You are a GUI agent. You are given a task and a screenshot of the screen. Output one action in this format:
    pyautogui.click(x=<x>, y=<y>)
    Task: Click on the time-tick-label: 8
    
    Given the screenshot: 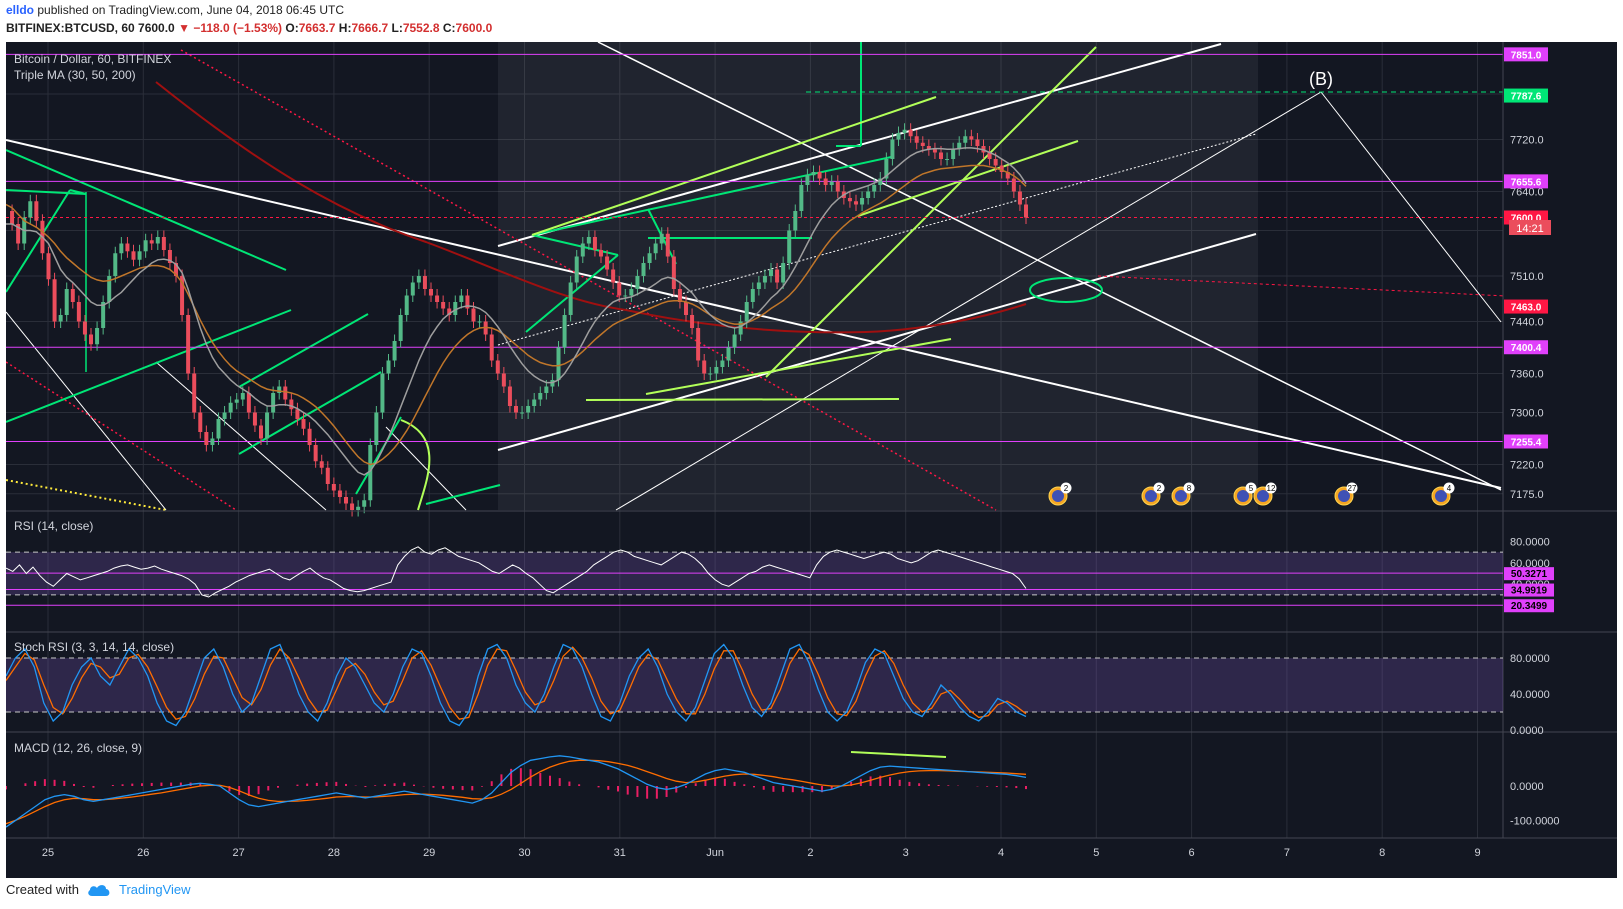 What is the action you would take?
    pyautogui.click(x=1382, y=853)
    